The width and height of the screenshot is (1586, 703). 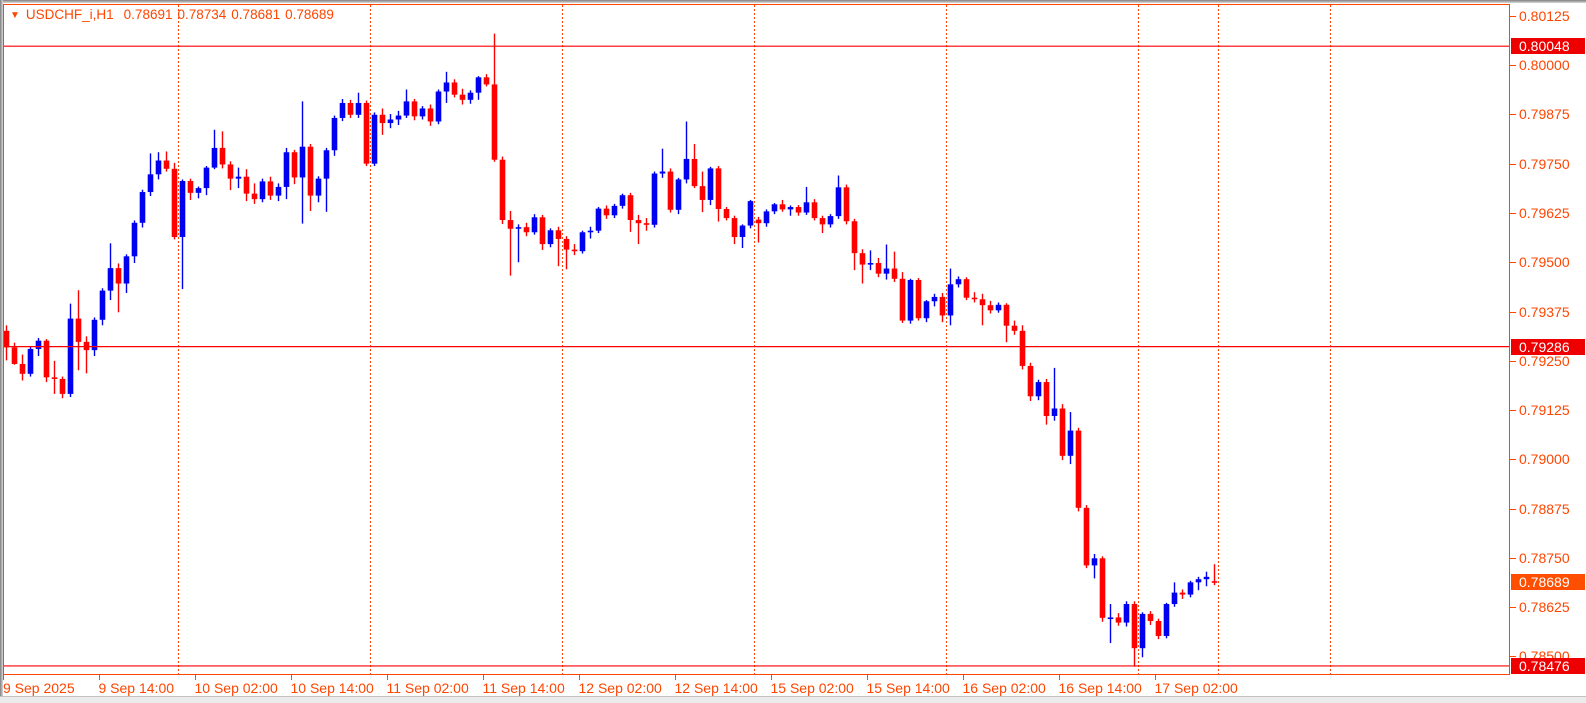 What do you see at coordinates (1544, 607) in the screenshot?
I see `price-tick-label: 0.78625` at bounding box center [1544, 607].